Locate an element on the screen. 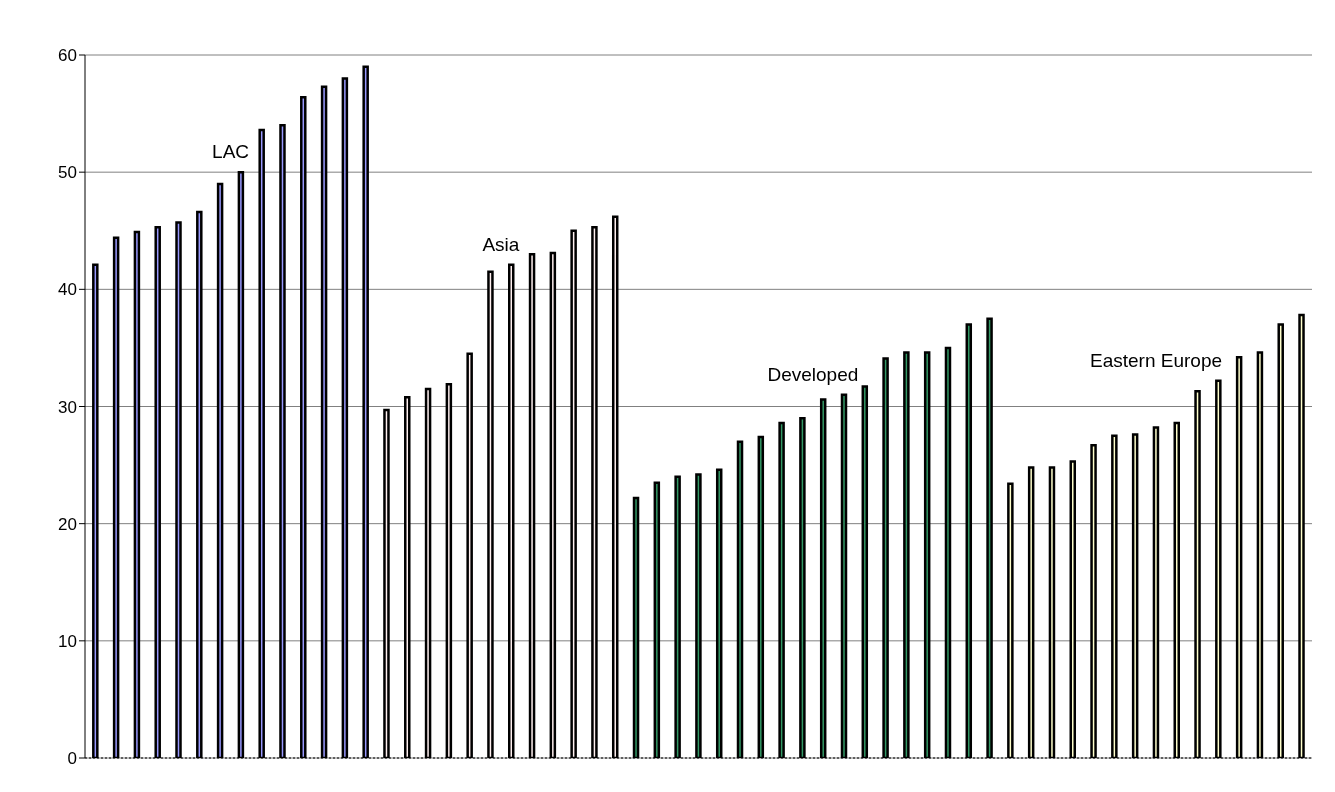 The height and width of the screenshot is (792, 1335). series-label: LAC is located at coordinates (231, 152).